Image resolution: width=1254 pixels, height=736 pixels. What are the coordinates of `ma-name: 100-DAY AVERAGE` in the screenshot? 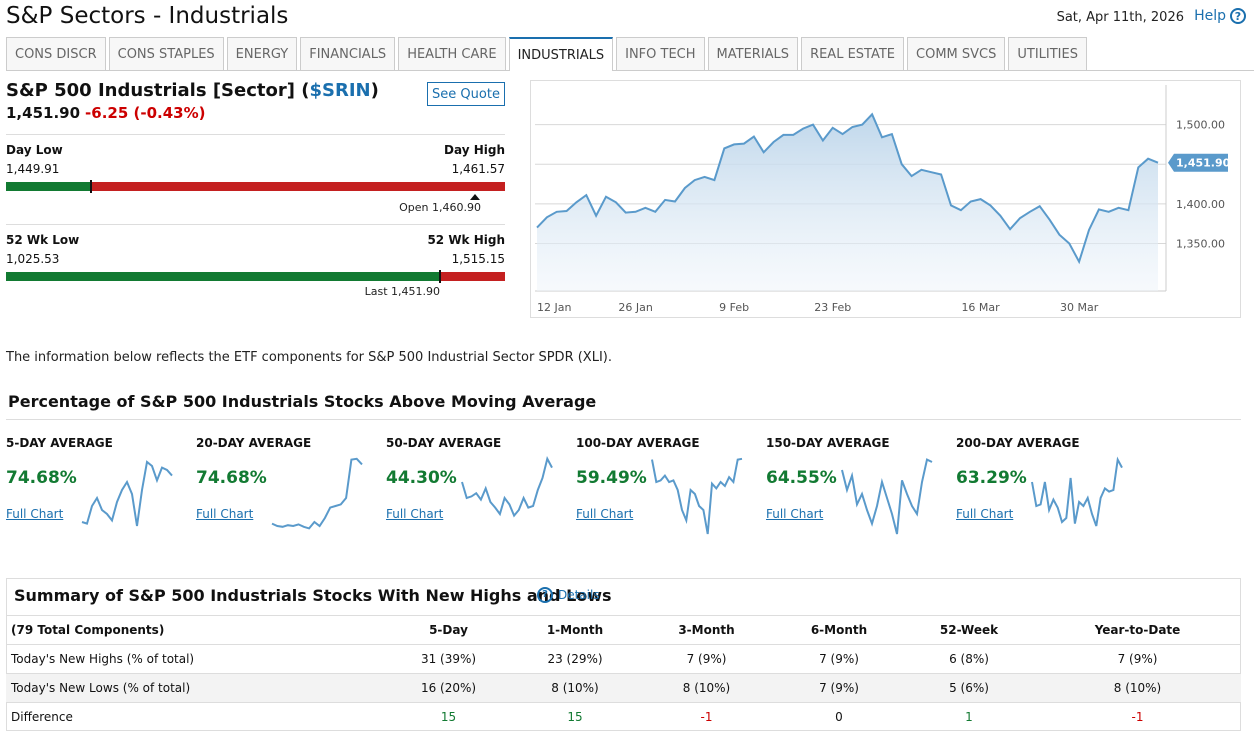 It's located at (638, 443).